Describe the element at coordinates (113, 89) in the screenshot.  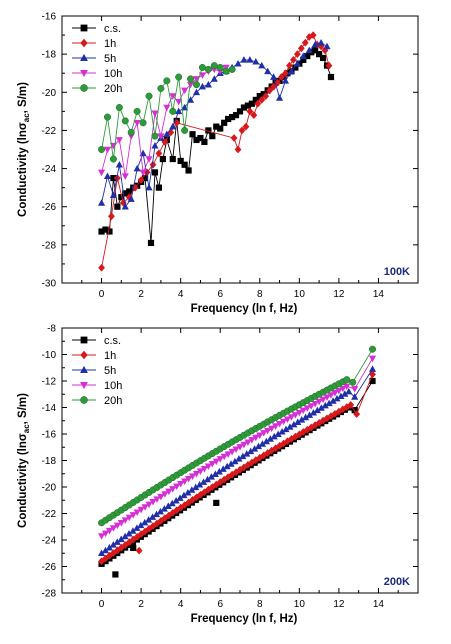
I see `legend-label: 20h` at that location.